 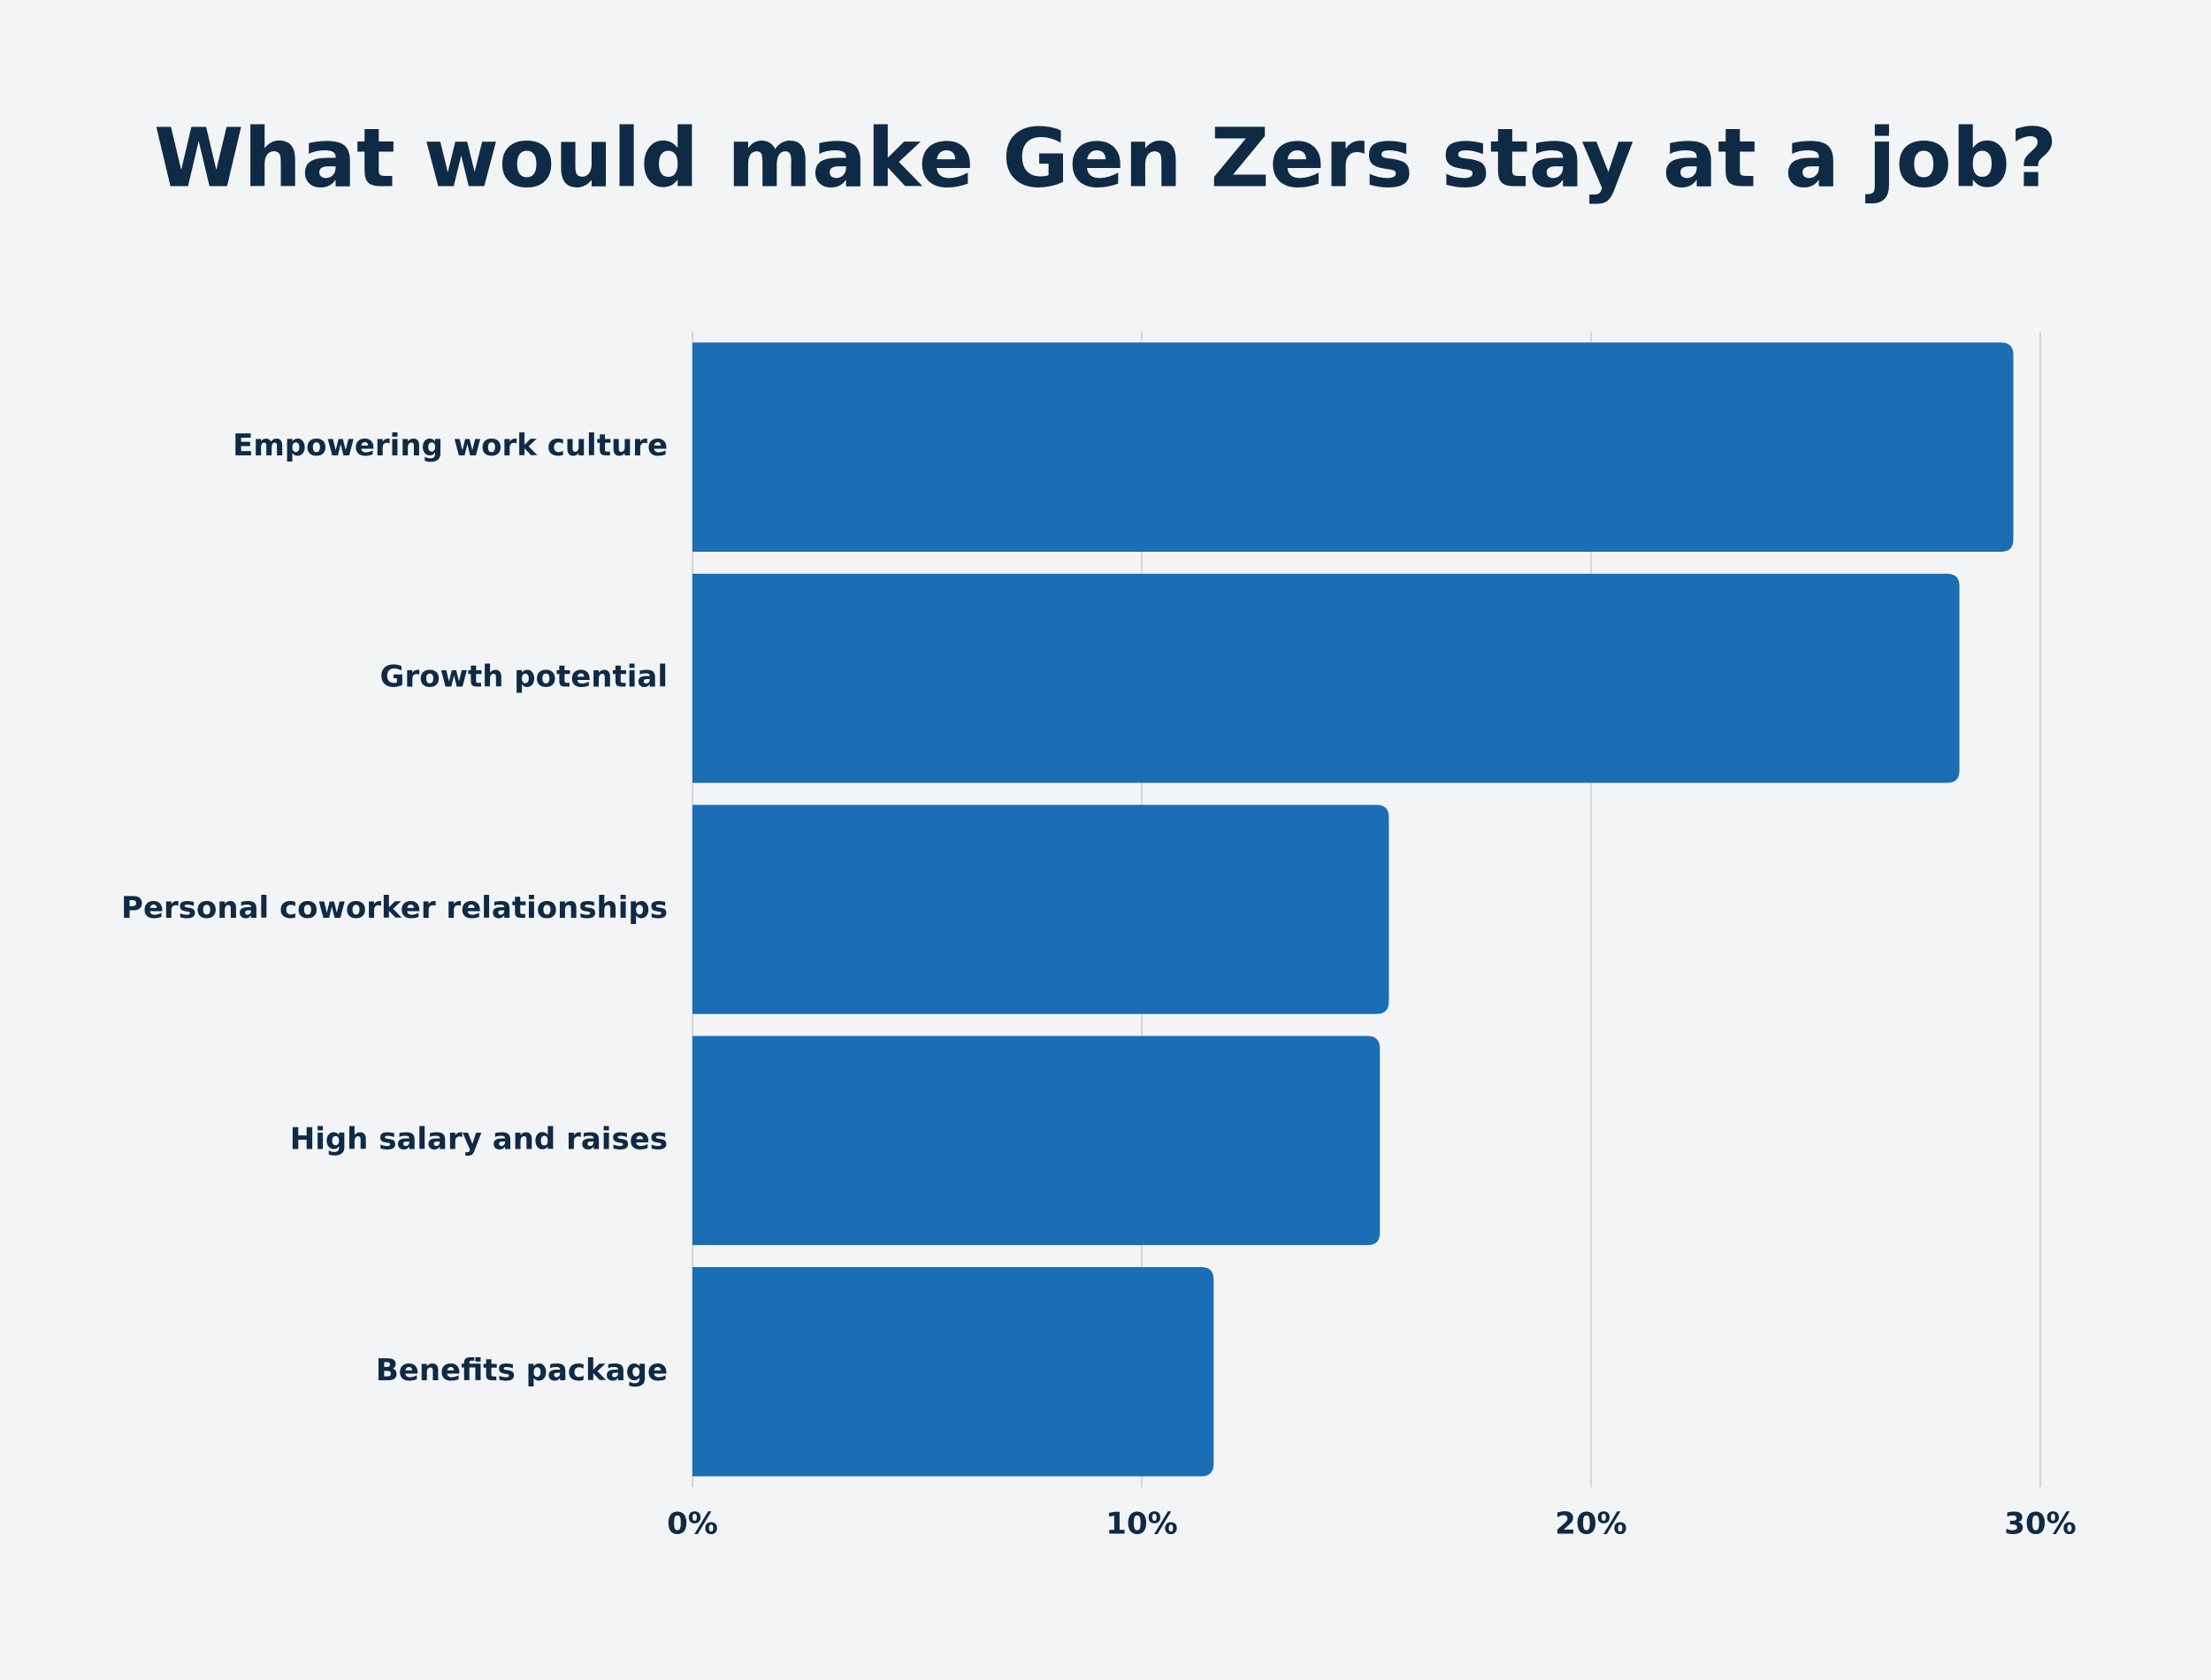 I want to click on x-tick-label: 30%, so click(x=2040, y=1524).